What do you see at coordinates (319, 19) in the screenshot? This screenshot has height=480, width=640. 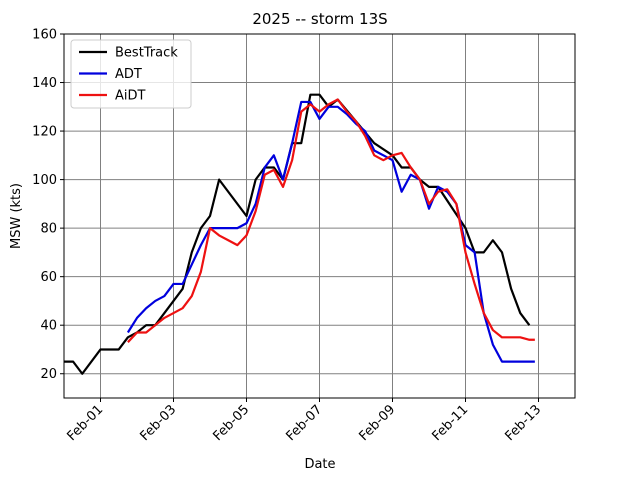 I see `chart-title: 2025 -- storm 13S` at bounding box center [319, 19].